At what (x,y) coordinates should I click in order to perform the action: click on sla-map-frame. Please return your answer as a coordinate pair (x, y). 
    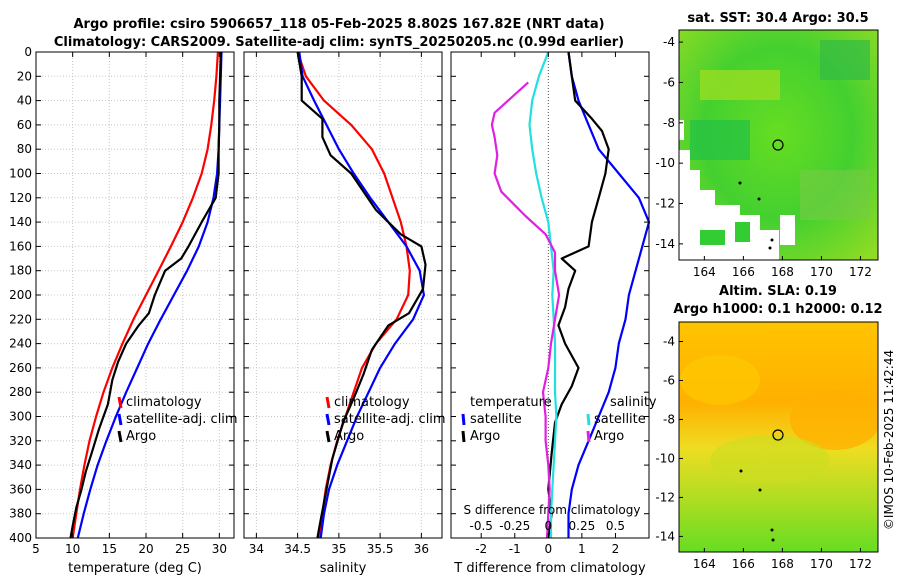
    Looking at the image, I should click on (778, 437).